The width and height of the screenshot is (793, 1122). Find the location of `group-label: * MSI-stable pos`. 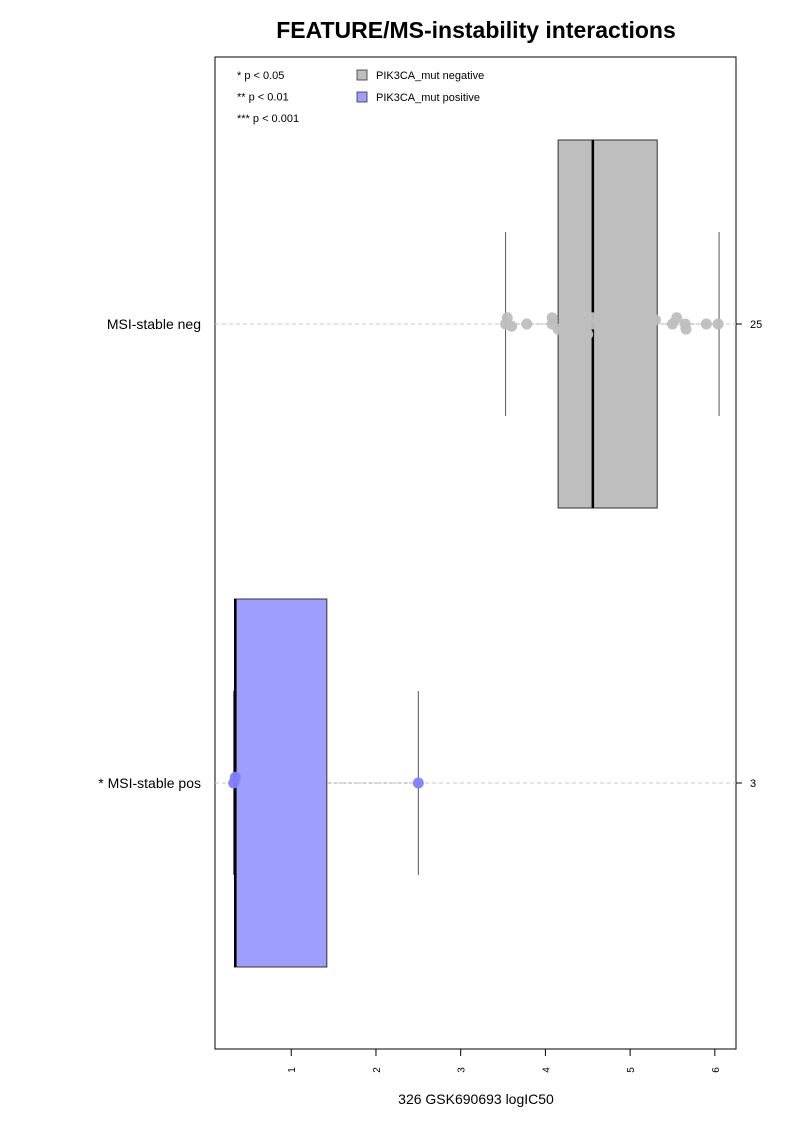

group-label: * MSI-stable pos is located at coordinates (149, 783).